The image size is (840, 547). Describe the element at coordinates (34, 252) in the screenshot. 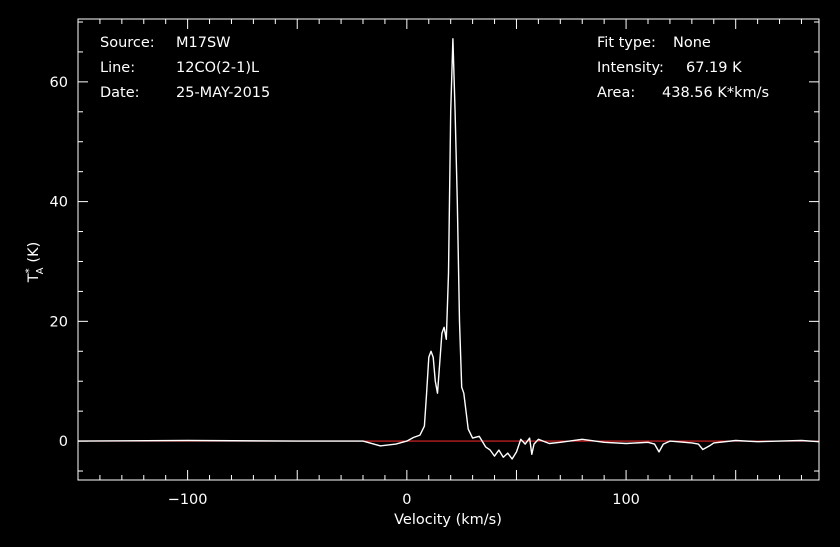

I see `y-axis-title-unit: (K)` at that location.